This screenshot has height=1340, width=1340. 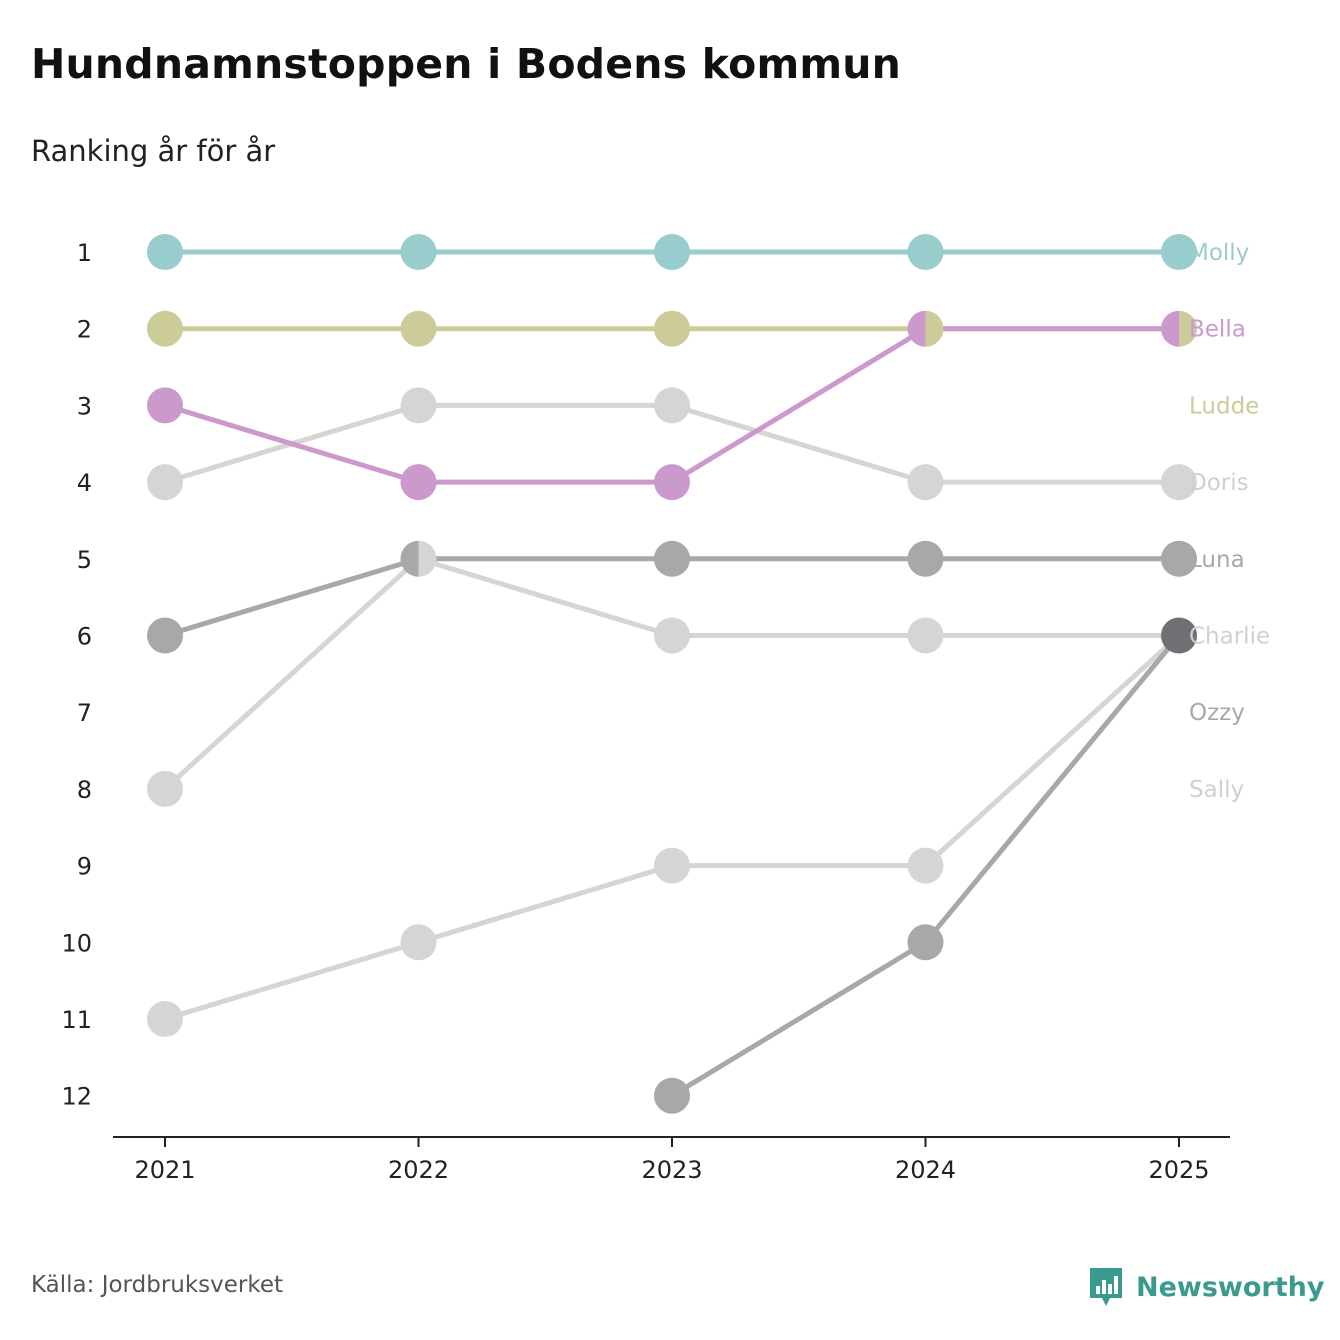 What do you see at coordinates (84, 713) in the screenshot?
I see `y-tick-label: 7` at bounding box center [84, 713].